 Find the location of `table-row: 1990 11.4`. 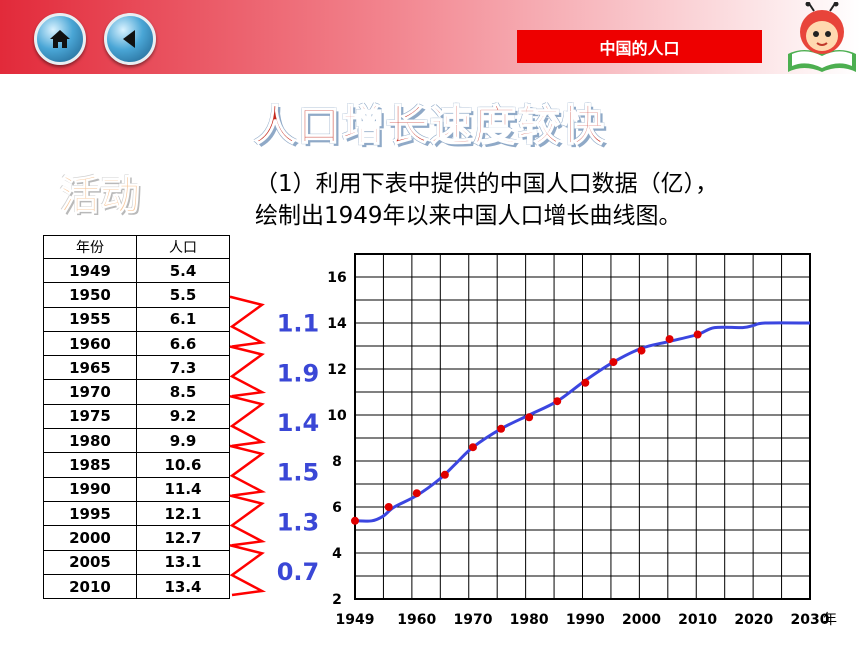

table-row: 1990 11.4 is located at coordinates (136, 489).